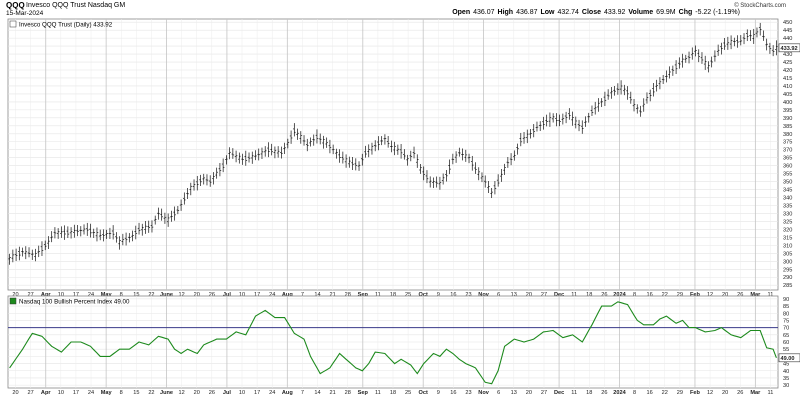  What do you see at coordinates (787, 87) in the screenshot?
I see `y-tick-label: 410` at bounding box center [787, 87].